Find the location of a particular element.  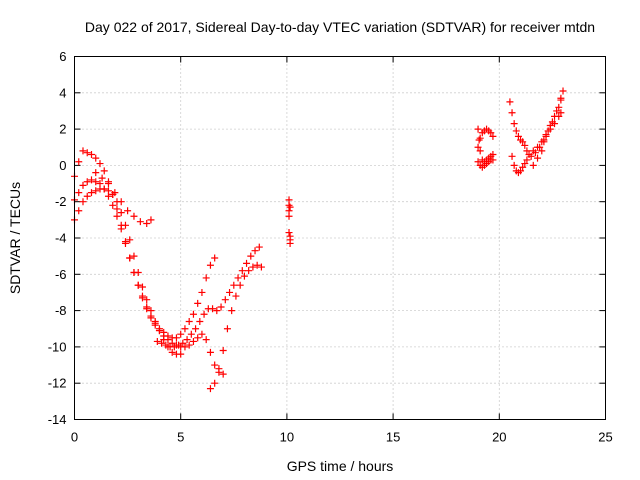

x-tick-label: 25 is located at coordinates (605, 437).